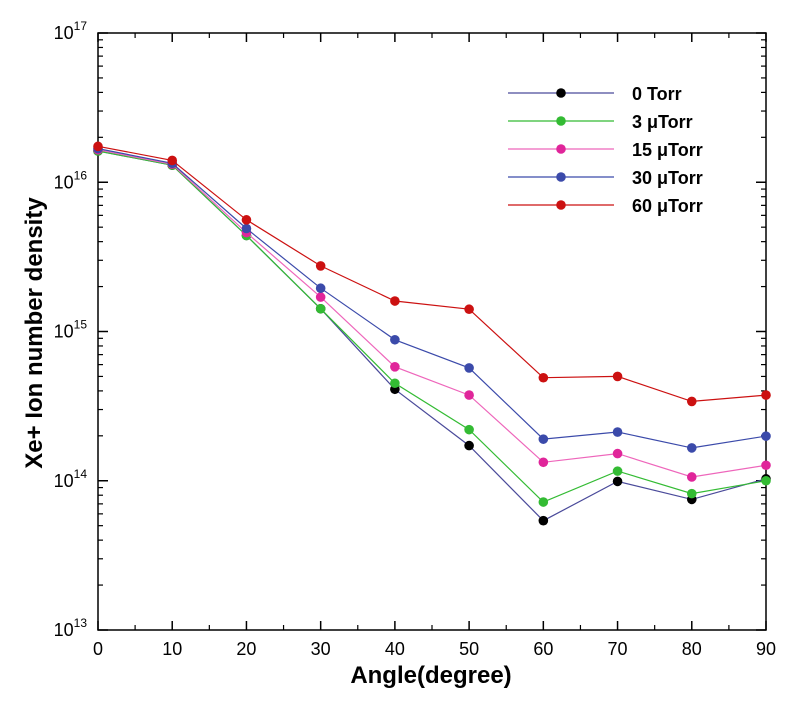 The width and height of the screenshot is (800, 707). What do you see at coordinates (71, 180) in the screenshot?
I see `y-tick-label: 1016` at bounding box center [71, 180].